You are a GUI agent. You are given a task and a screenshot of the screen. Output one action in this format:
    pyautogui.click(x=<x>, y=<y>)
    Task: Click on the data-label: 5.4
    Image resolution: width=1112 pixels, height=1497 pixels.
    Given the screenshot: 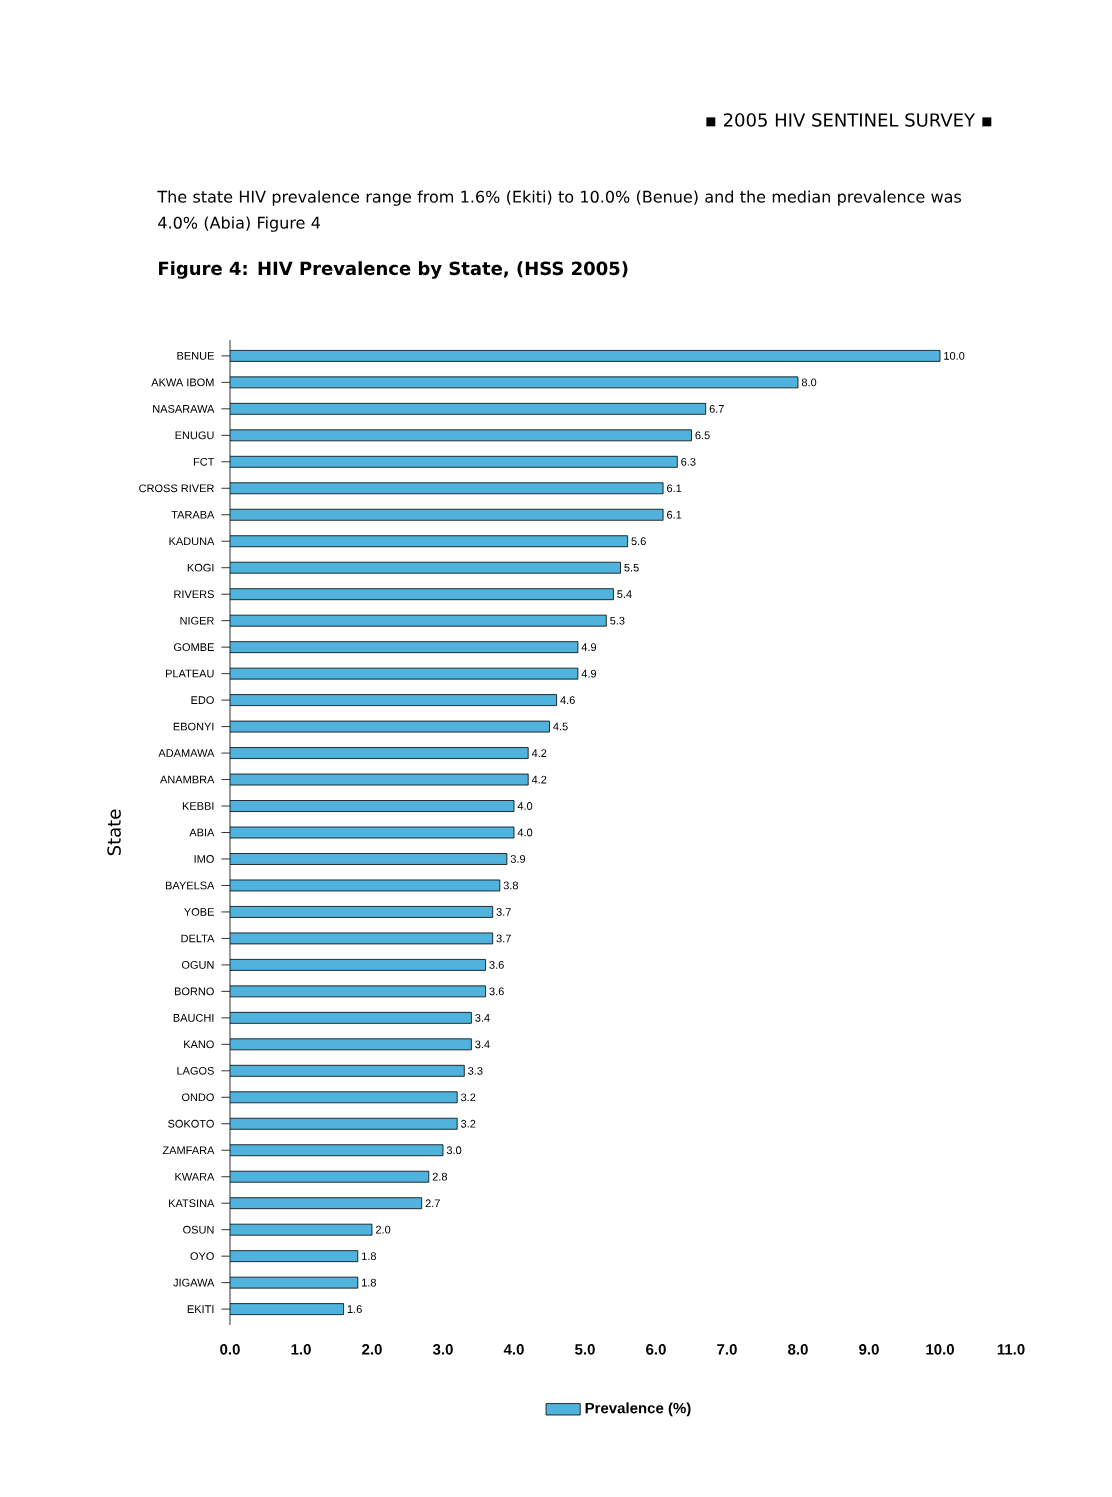 What is the action you would take?
    pyautogui.click(x=624, y=594)
    